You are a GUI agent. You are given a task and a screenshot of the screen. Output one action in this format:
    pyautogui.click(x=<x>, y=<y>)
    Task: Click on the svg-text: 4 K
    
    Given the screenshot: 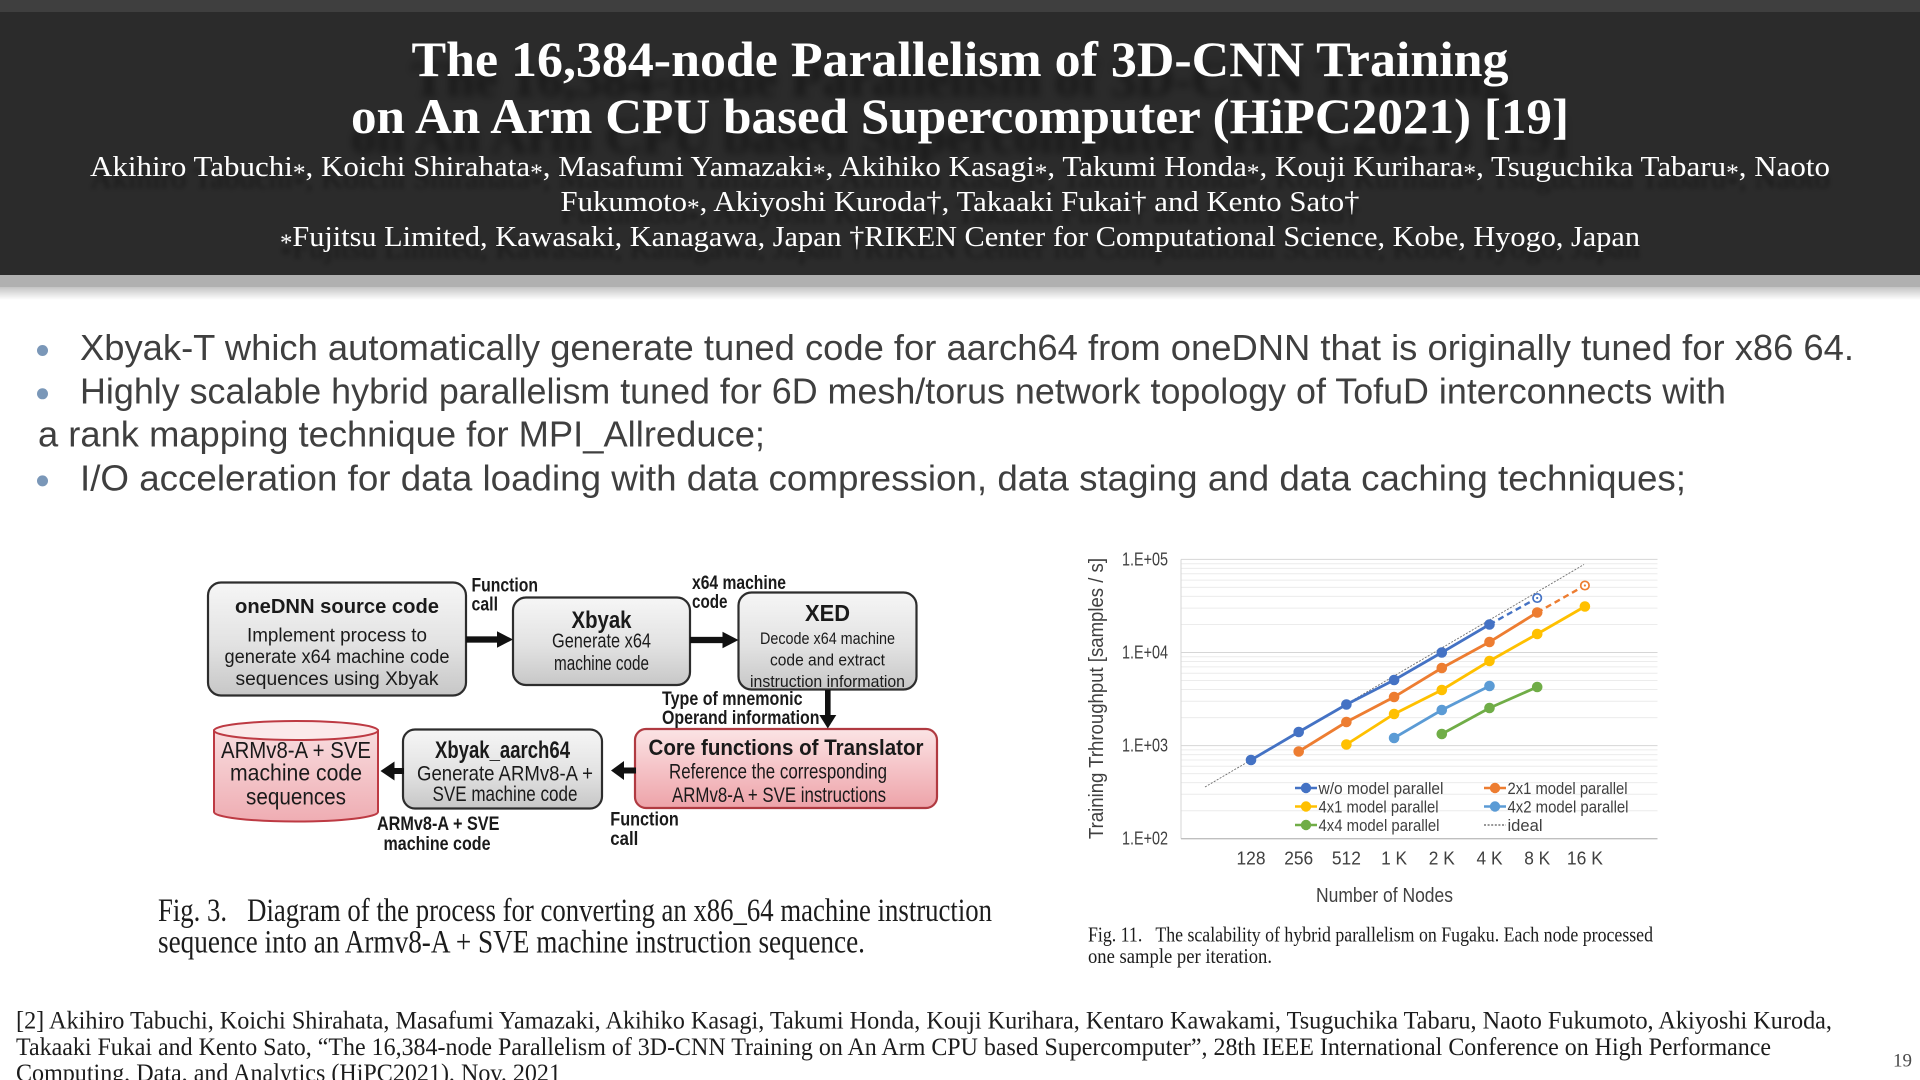 What is the action you would take?
    pyautogui.click(x=1490, y=859)
    